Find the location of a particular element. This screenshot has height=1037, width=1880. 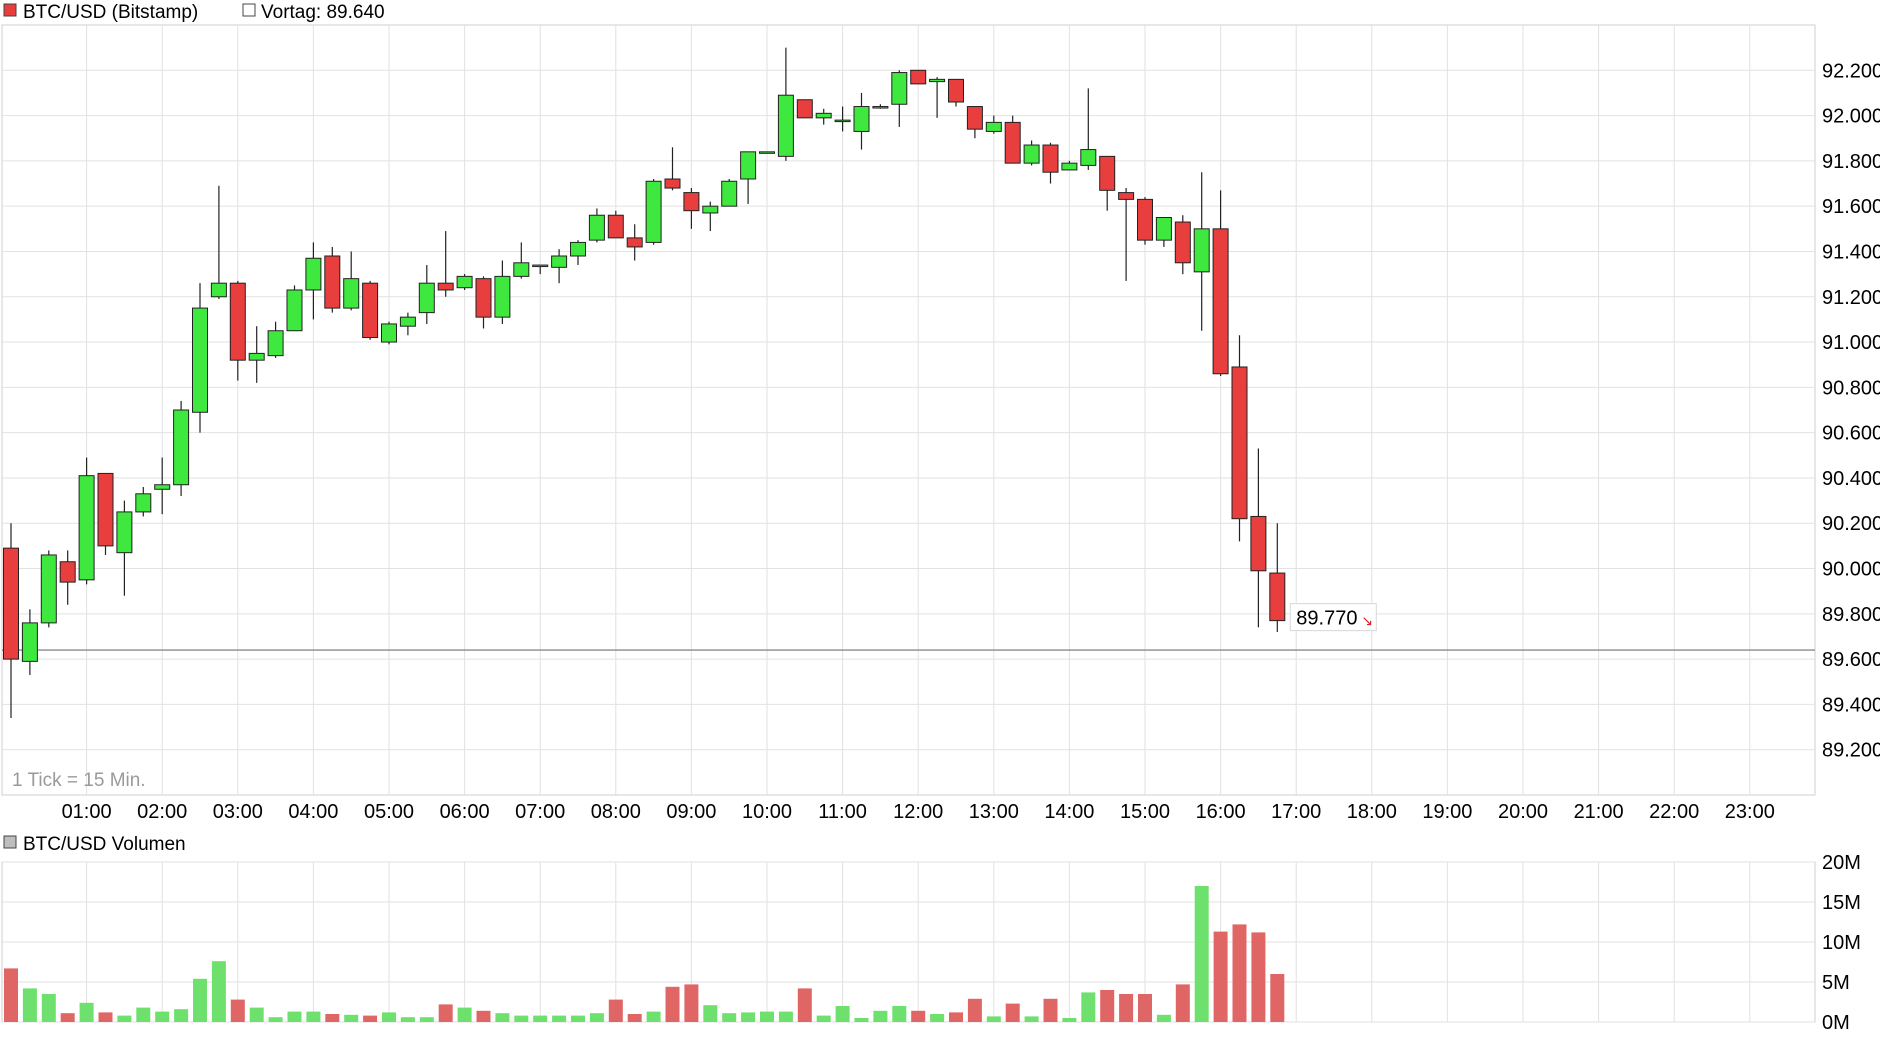

prev-close-legend-label: Vortag: 89.640 is located at coordinates (323, 12).